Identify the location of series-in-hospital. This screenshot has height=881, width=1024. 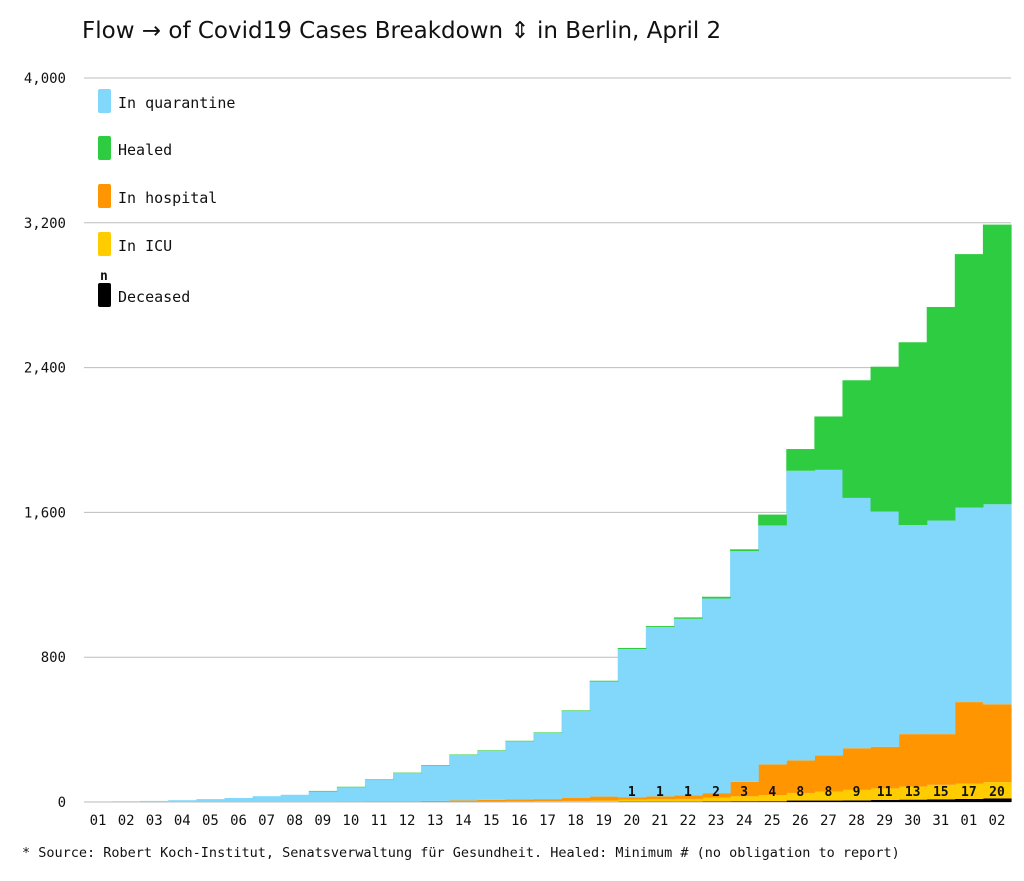
(674, 752).